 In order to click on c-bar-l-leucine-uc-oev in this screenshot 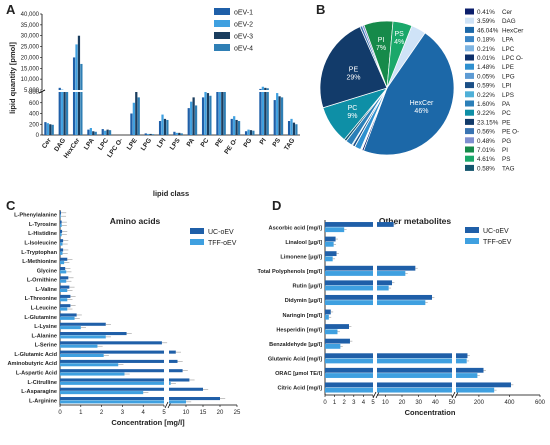, I will do `click(65, 306)`.